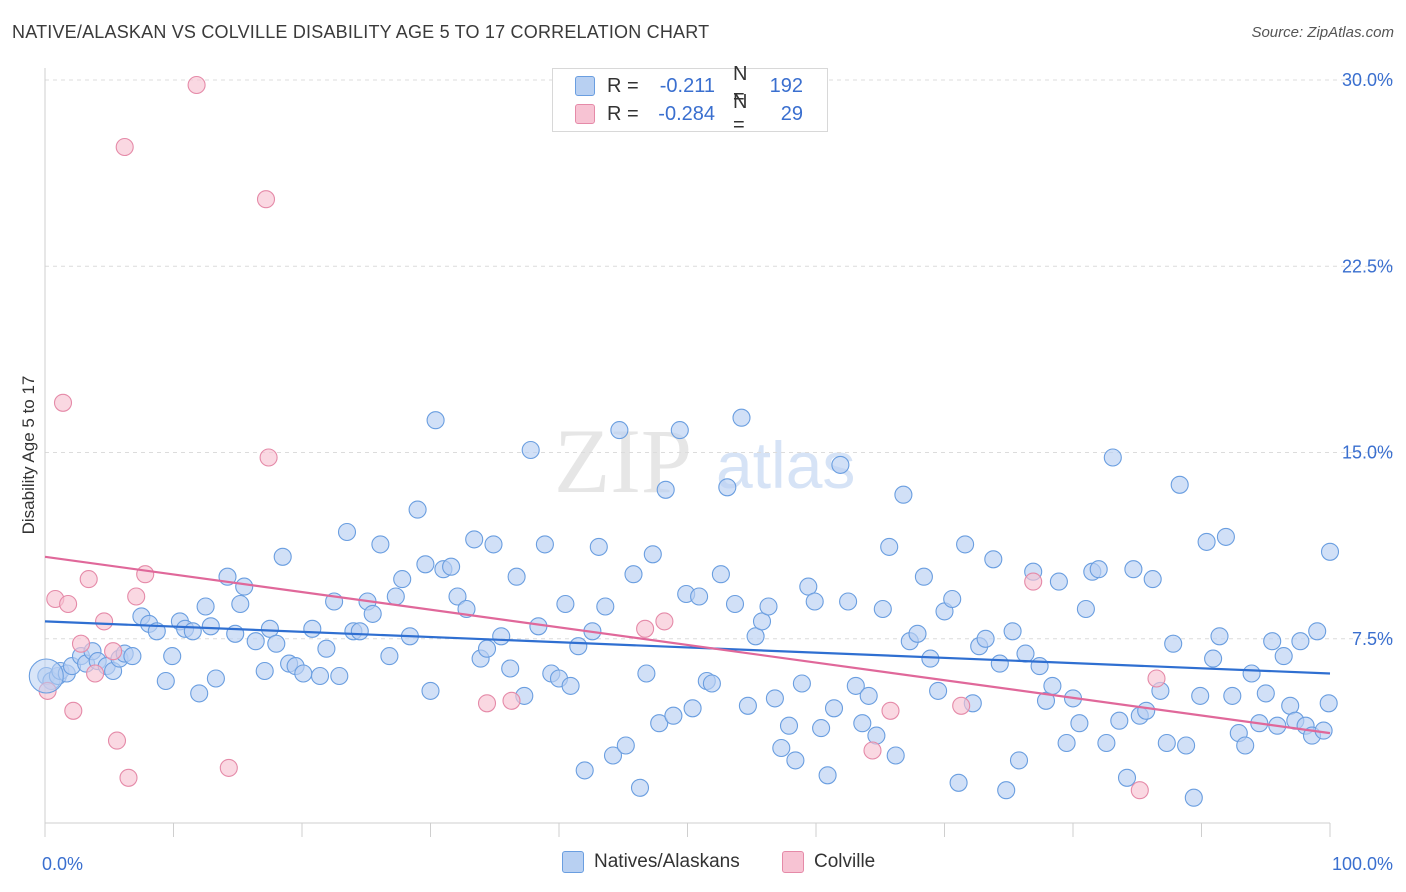 The width and height of the screenshot is (1406, 892). Describe the element at coordinates (793, 862) in the screenshot. I see `series-swatch-colville` at that location.